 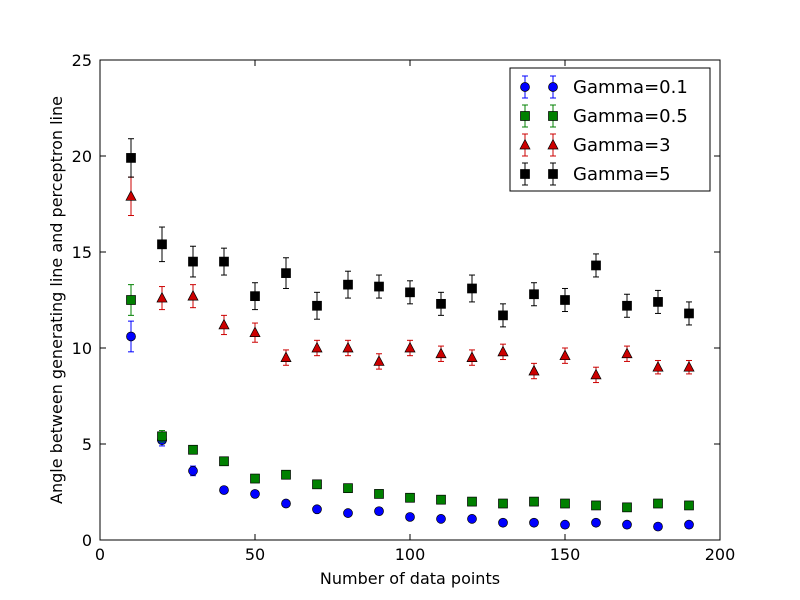 What do you see at coordinates (87, 540) in the screenshot?
I see `y-tick-label: 0` at bounding box center [87, 540].